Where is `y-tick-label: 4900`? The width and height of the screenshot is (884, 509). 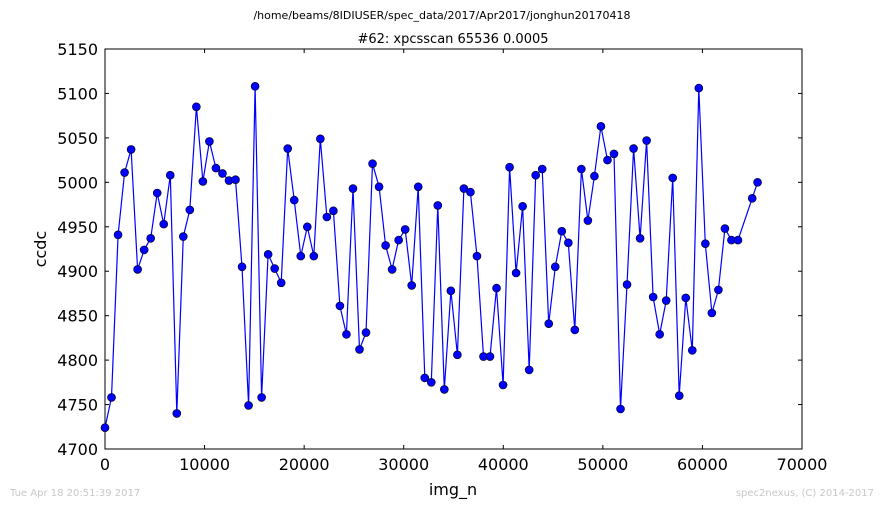 y-tick-label: 4900 is located at coordinates (77, 271).